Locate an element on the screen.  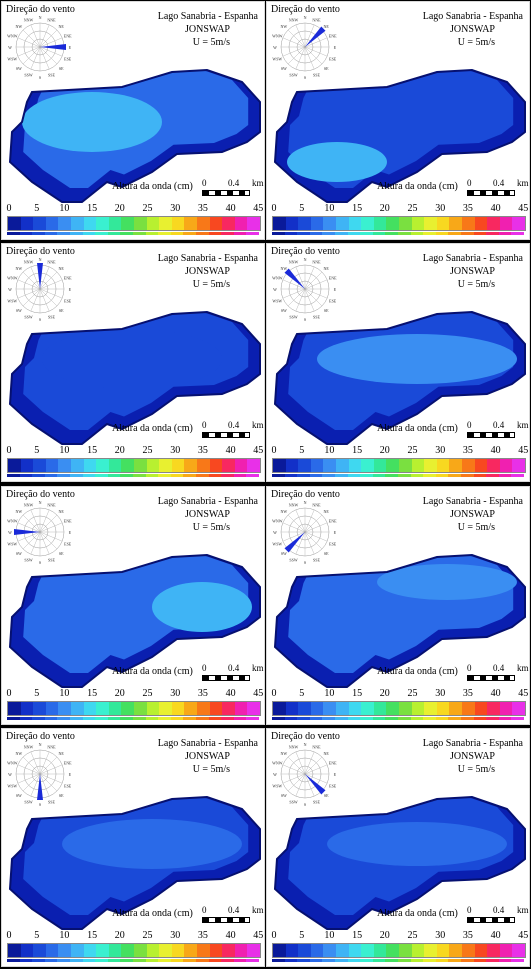
scale-value: 0.4 is located at coordinates (499, 183).